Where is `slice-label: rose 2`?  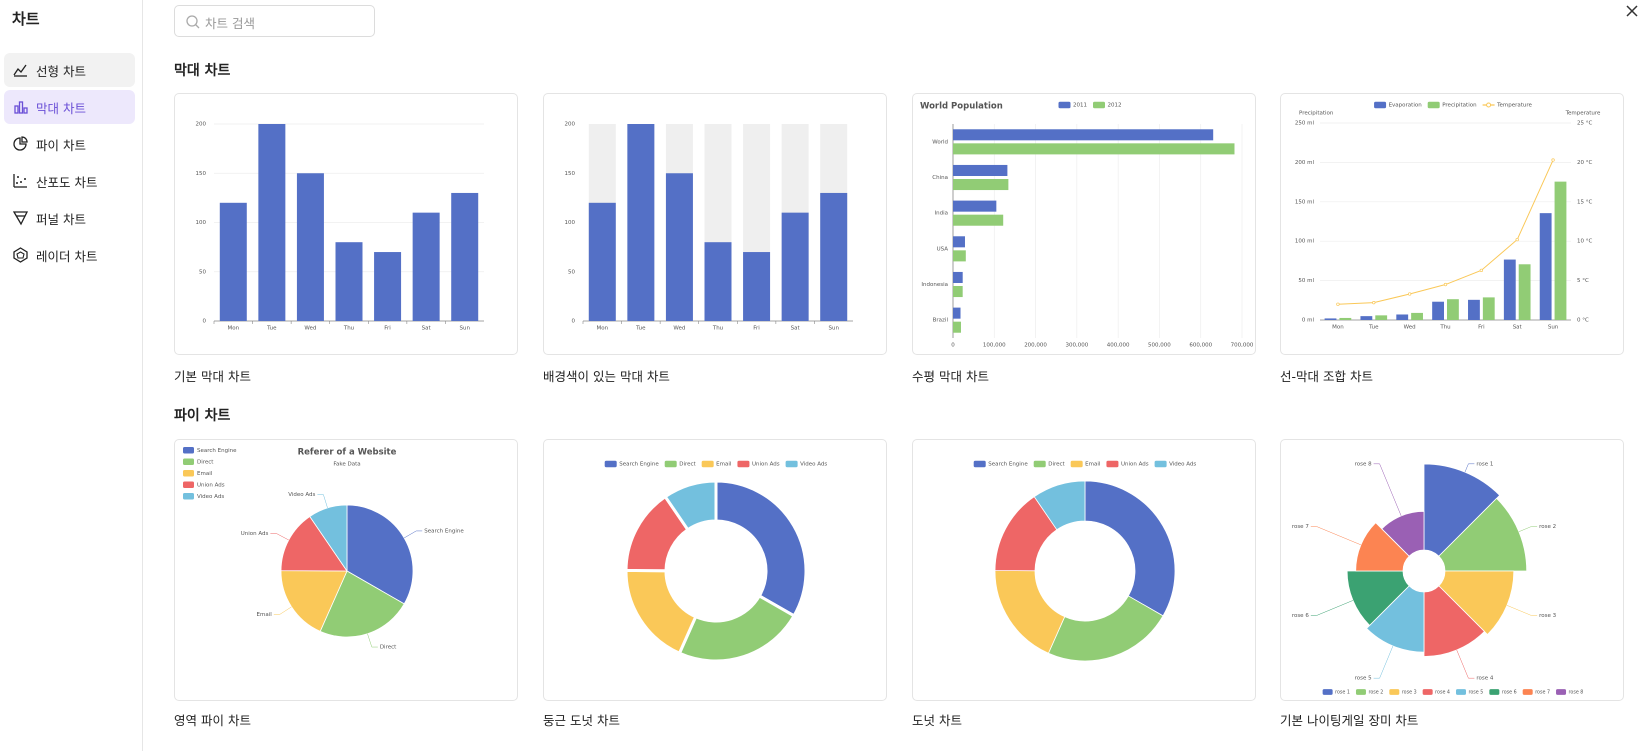 slice-label: rose 2 is located at coordinates (1547, 527).